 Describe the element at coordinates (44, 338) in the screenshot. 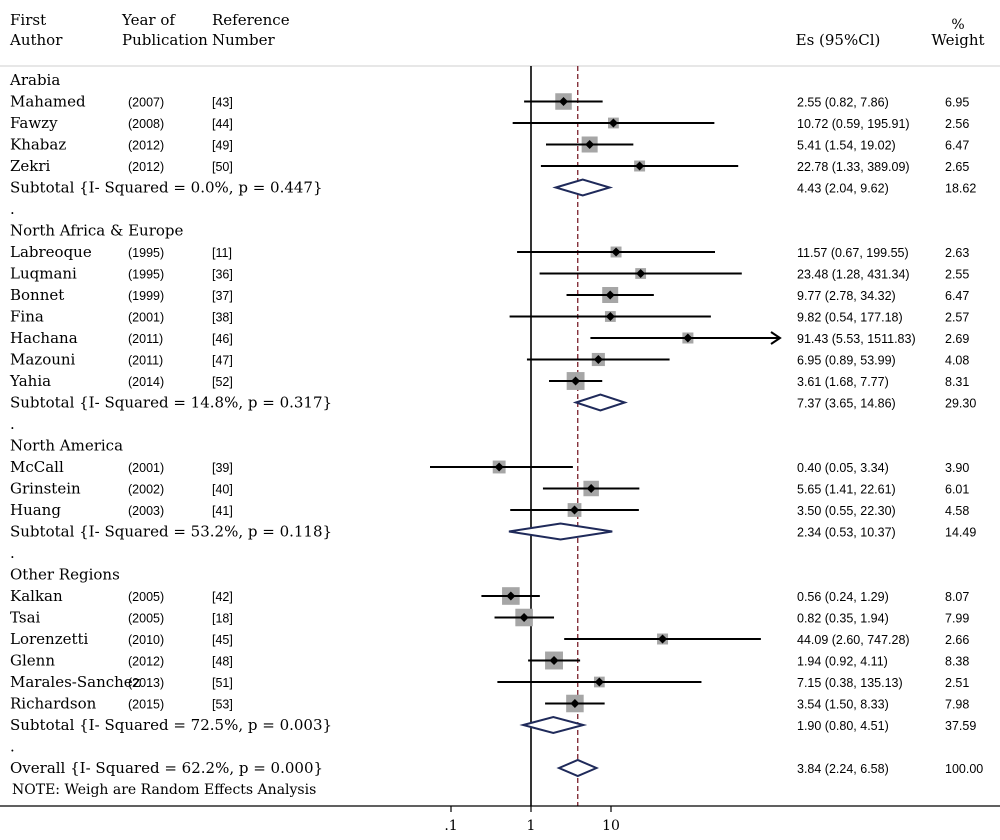

I see `study-author: Hachana` at that location.